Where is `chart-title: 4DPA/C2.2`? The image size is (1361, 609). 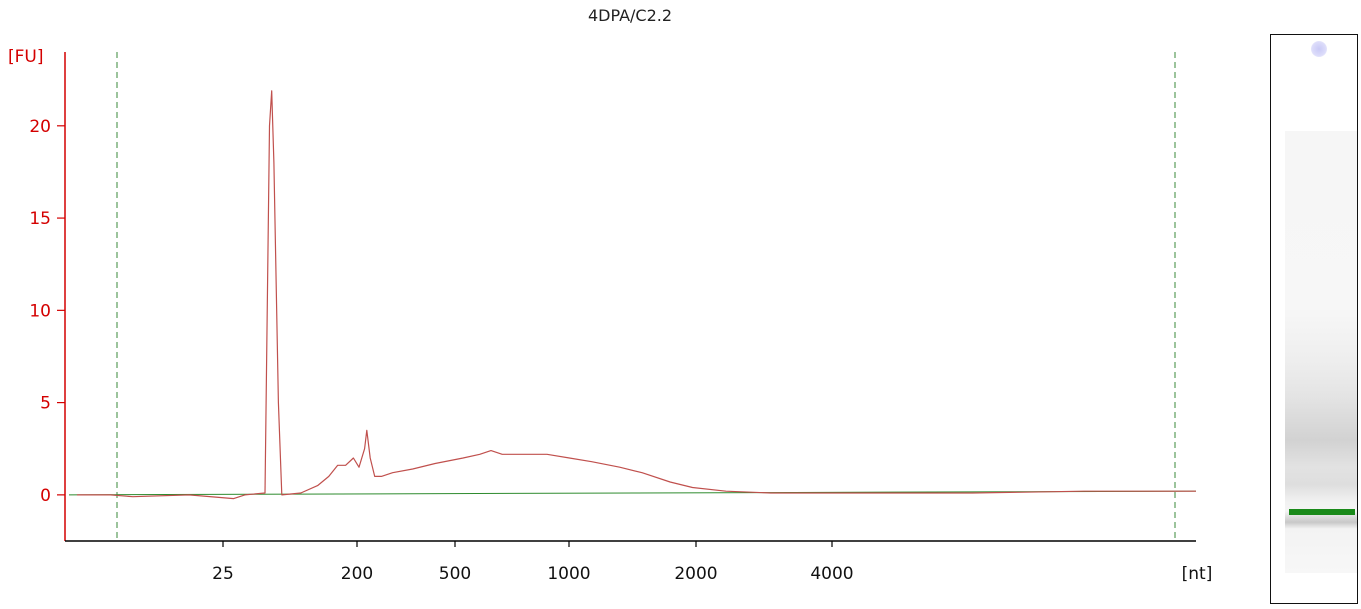
chart-title: 4DPA/C2.2 is located at coordinates (630, 15).